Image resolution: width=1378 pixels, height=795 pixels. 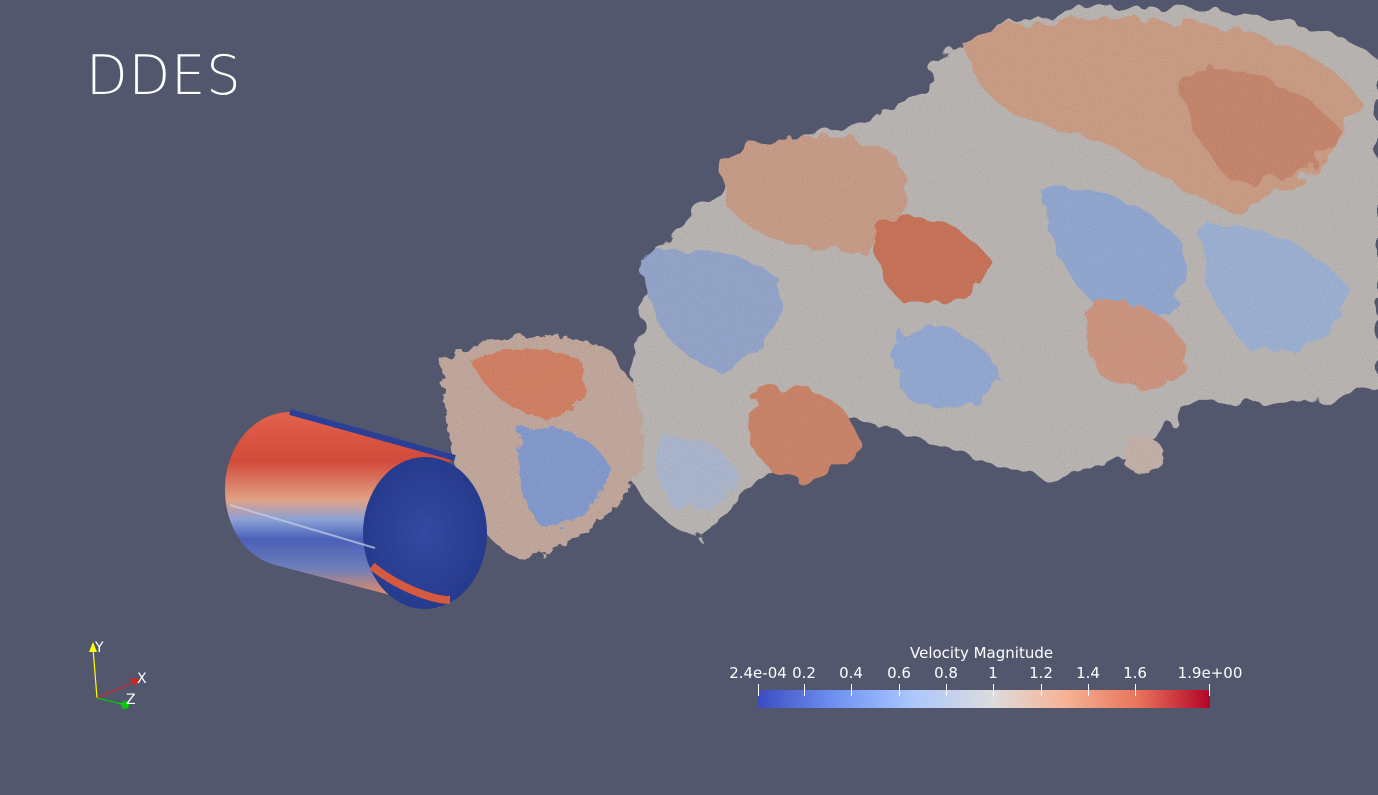 I want to click on z-axis-label: Z, so click(x=131, y=700).